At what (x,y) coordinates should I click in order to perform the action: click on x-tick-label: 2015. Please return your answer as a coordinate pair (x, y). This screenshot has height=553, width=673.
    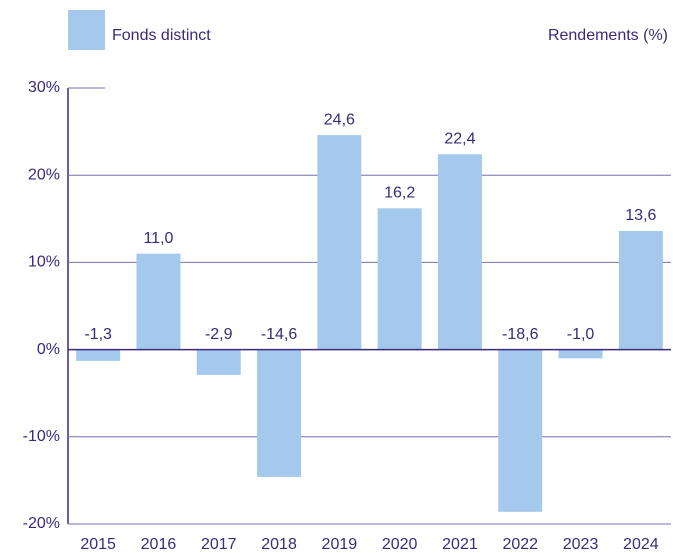
    Looking at the image, I should click on (98, 544).